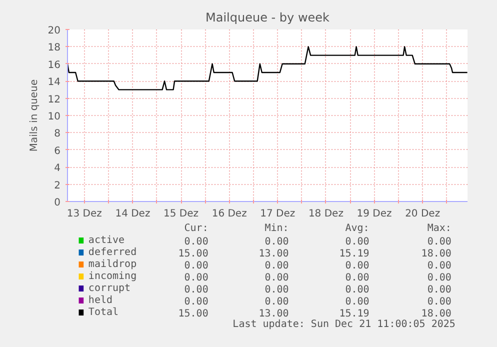 Image resolution: width=497 pixels, height=347 pixels. Describe the element at coordinates (374, 214) in the screenshot. I see `x-tick-label: 19 Dez` at that location.